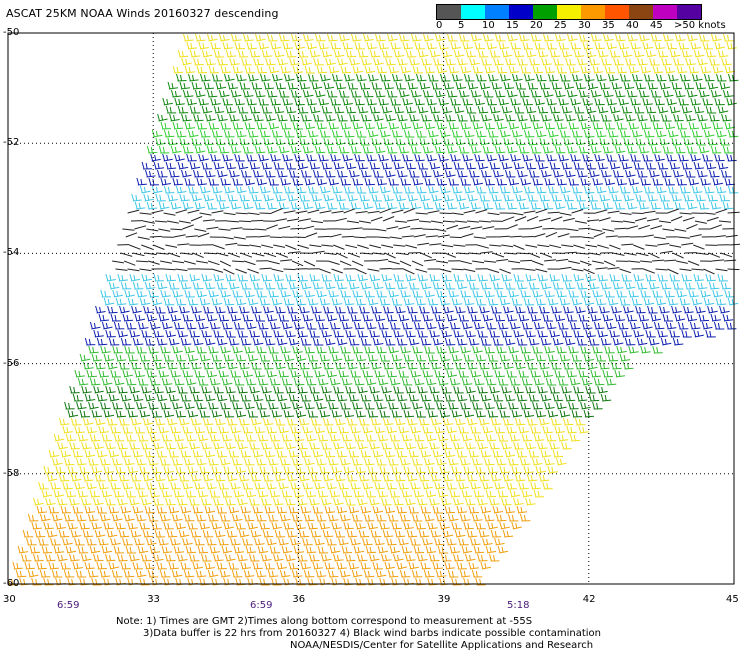 The width and height of the screenshot is (740, 651). Describe the element at coordinates (153, 599) in the screenshot. I see `longitude-label: 33` at that location.